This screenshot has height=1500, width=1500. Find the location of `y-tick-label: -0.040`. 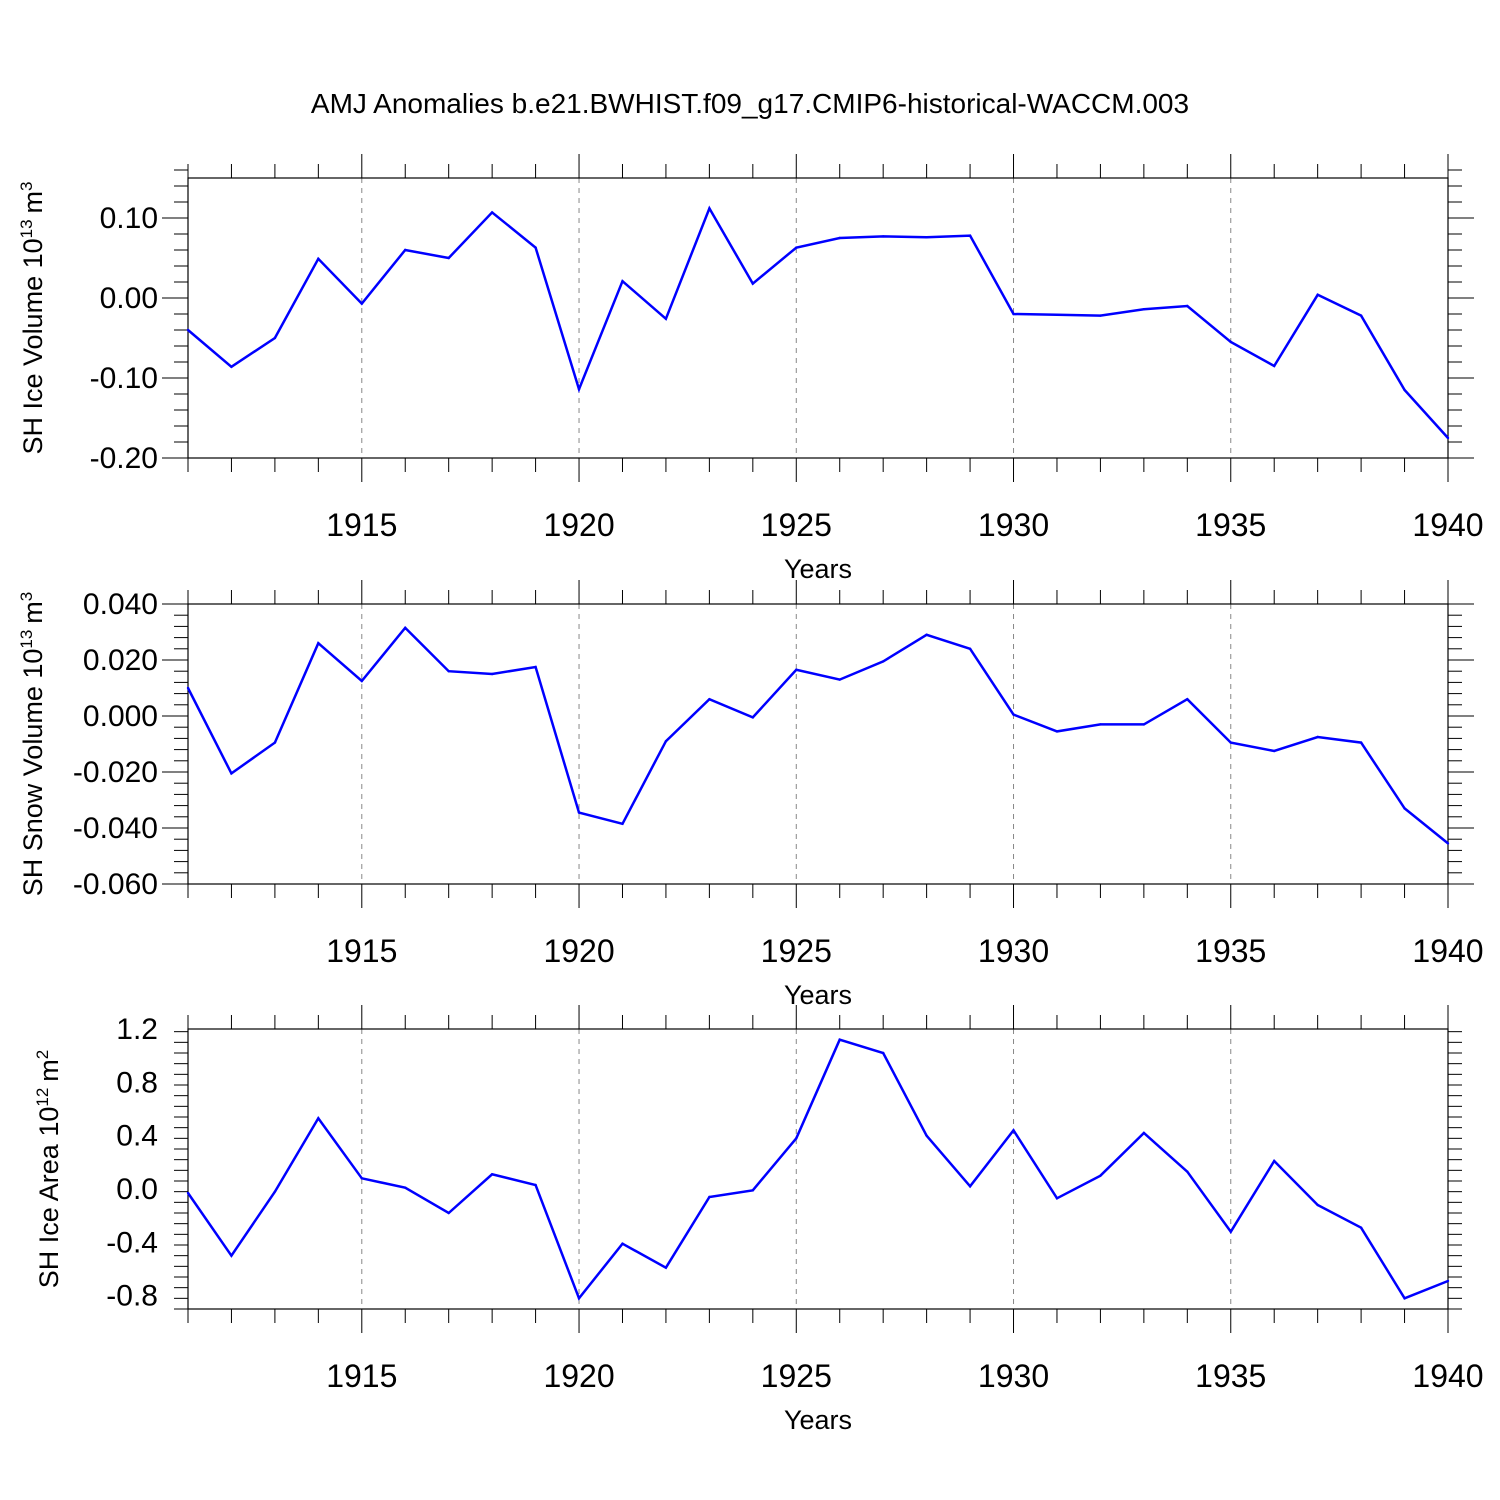

y-tick-label: -0.040 is located at coordinates (115, 828).